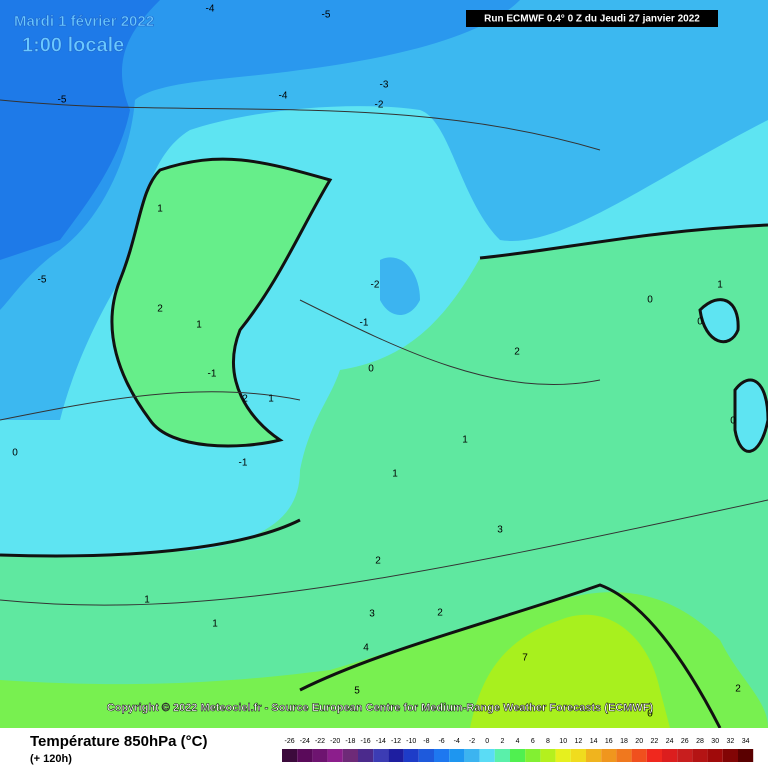 The height and width of the screenshot is (773, 768). What do you see at coordinates (457, 741) in the screenshot?
I see `legend-tick-label: -4` at bounding box center [457, 741].